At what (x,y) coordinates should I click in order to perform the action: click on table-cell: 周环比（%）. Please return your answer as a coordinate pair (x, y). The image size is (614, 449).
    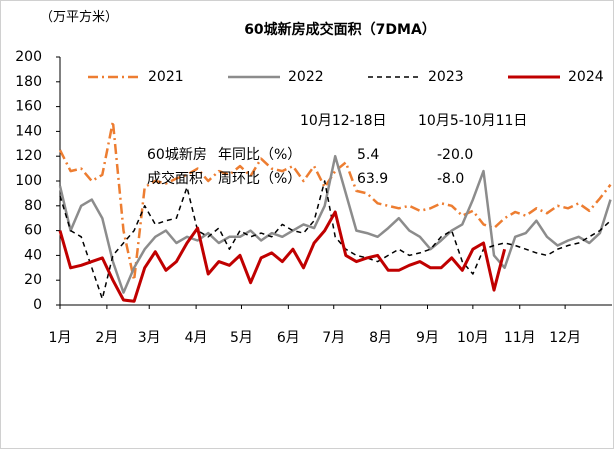
    Looking at the image, I should click on (259, 179).